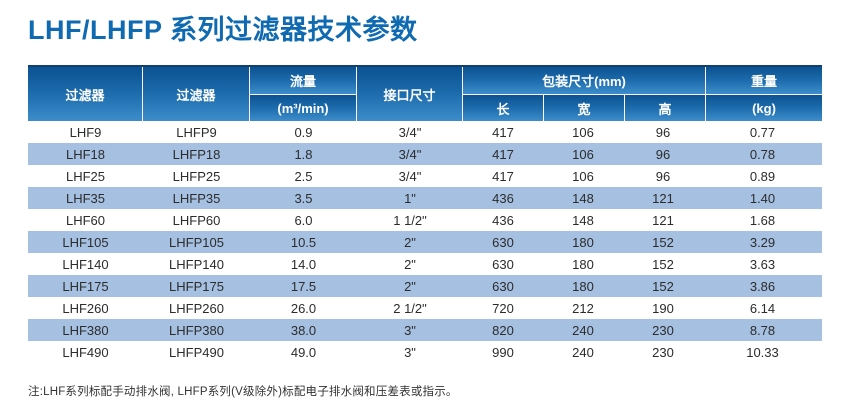  I want to click on table-row: LHF175 LHFP175 17.5 2" 630 180 152 3.86, so click(425, 286).